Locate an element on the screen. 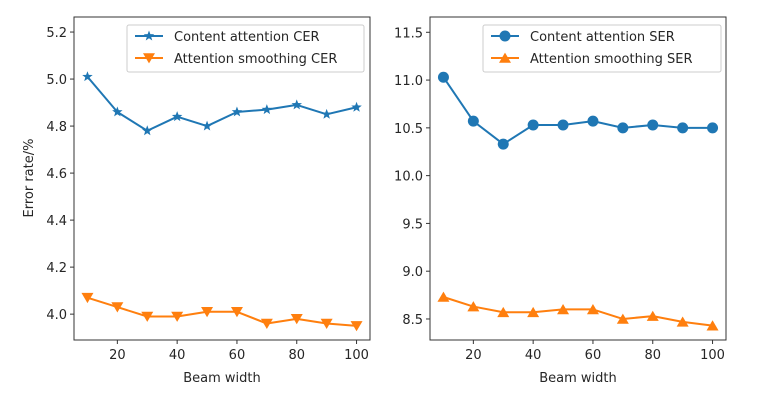  series-line-content-attention-ser is located at coordinates (577, 111).